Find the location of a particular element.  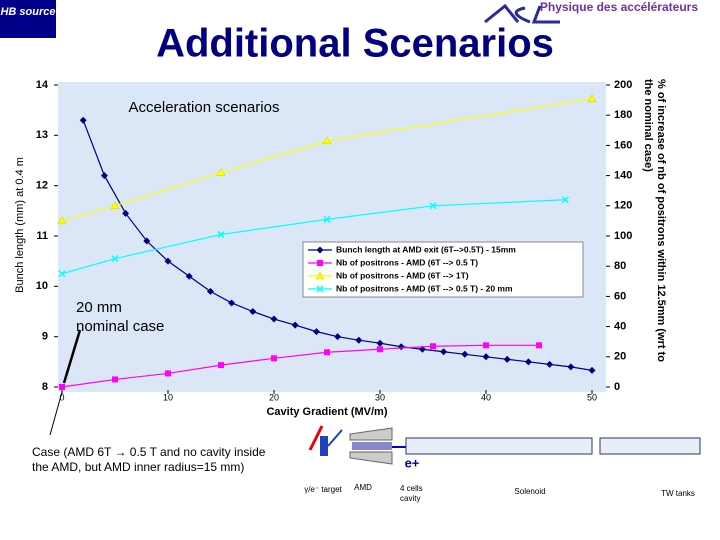

x-tick-label: 40 is located at coordinates (486, 397).